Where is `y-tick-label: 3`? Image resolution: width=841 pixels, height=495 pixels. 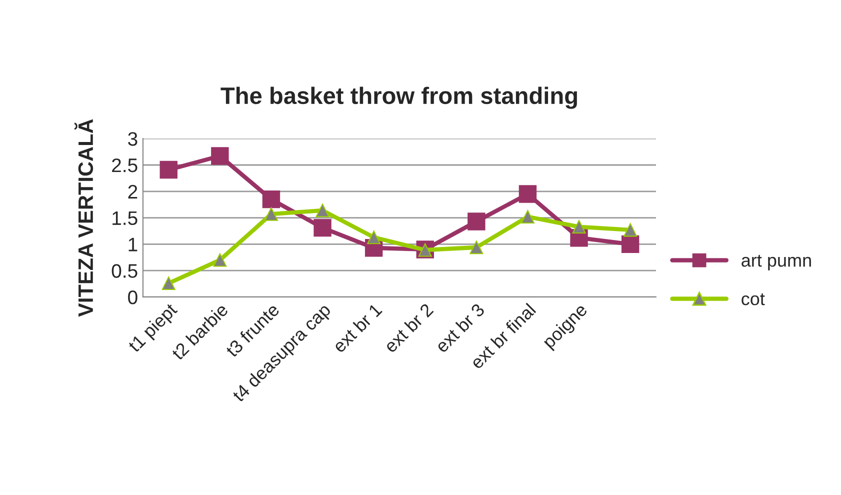 y-tick-label: 3 is located at coordinates (133, 139).